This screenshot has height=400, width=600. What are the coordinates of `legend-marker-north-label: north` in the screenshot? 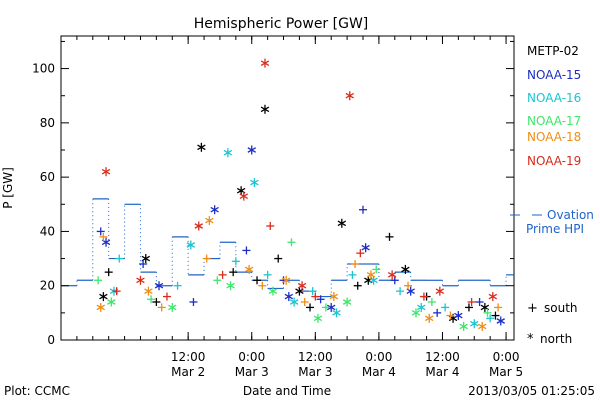 It's located at (556, 339).